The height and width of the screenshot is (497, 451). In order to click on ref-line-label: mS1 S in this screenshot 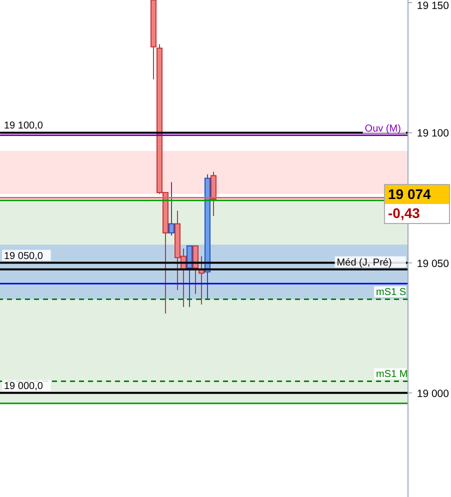, I will do `click(391, 292)`.